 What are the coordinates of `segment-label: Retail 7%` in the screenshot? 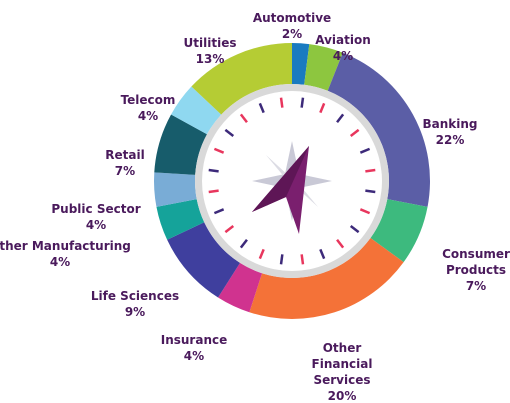 It's located at (124, 163).